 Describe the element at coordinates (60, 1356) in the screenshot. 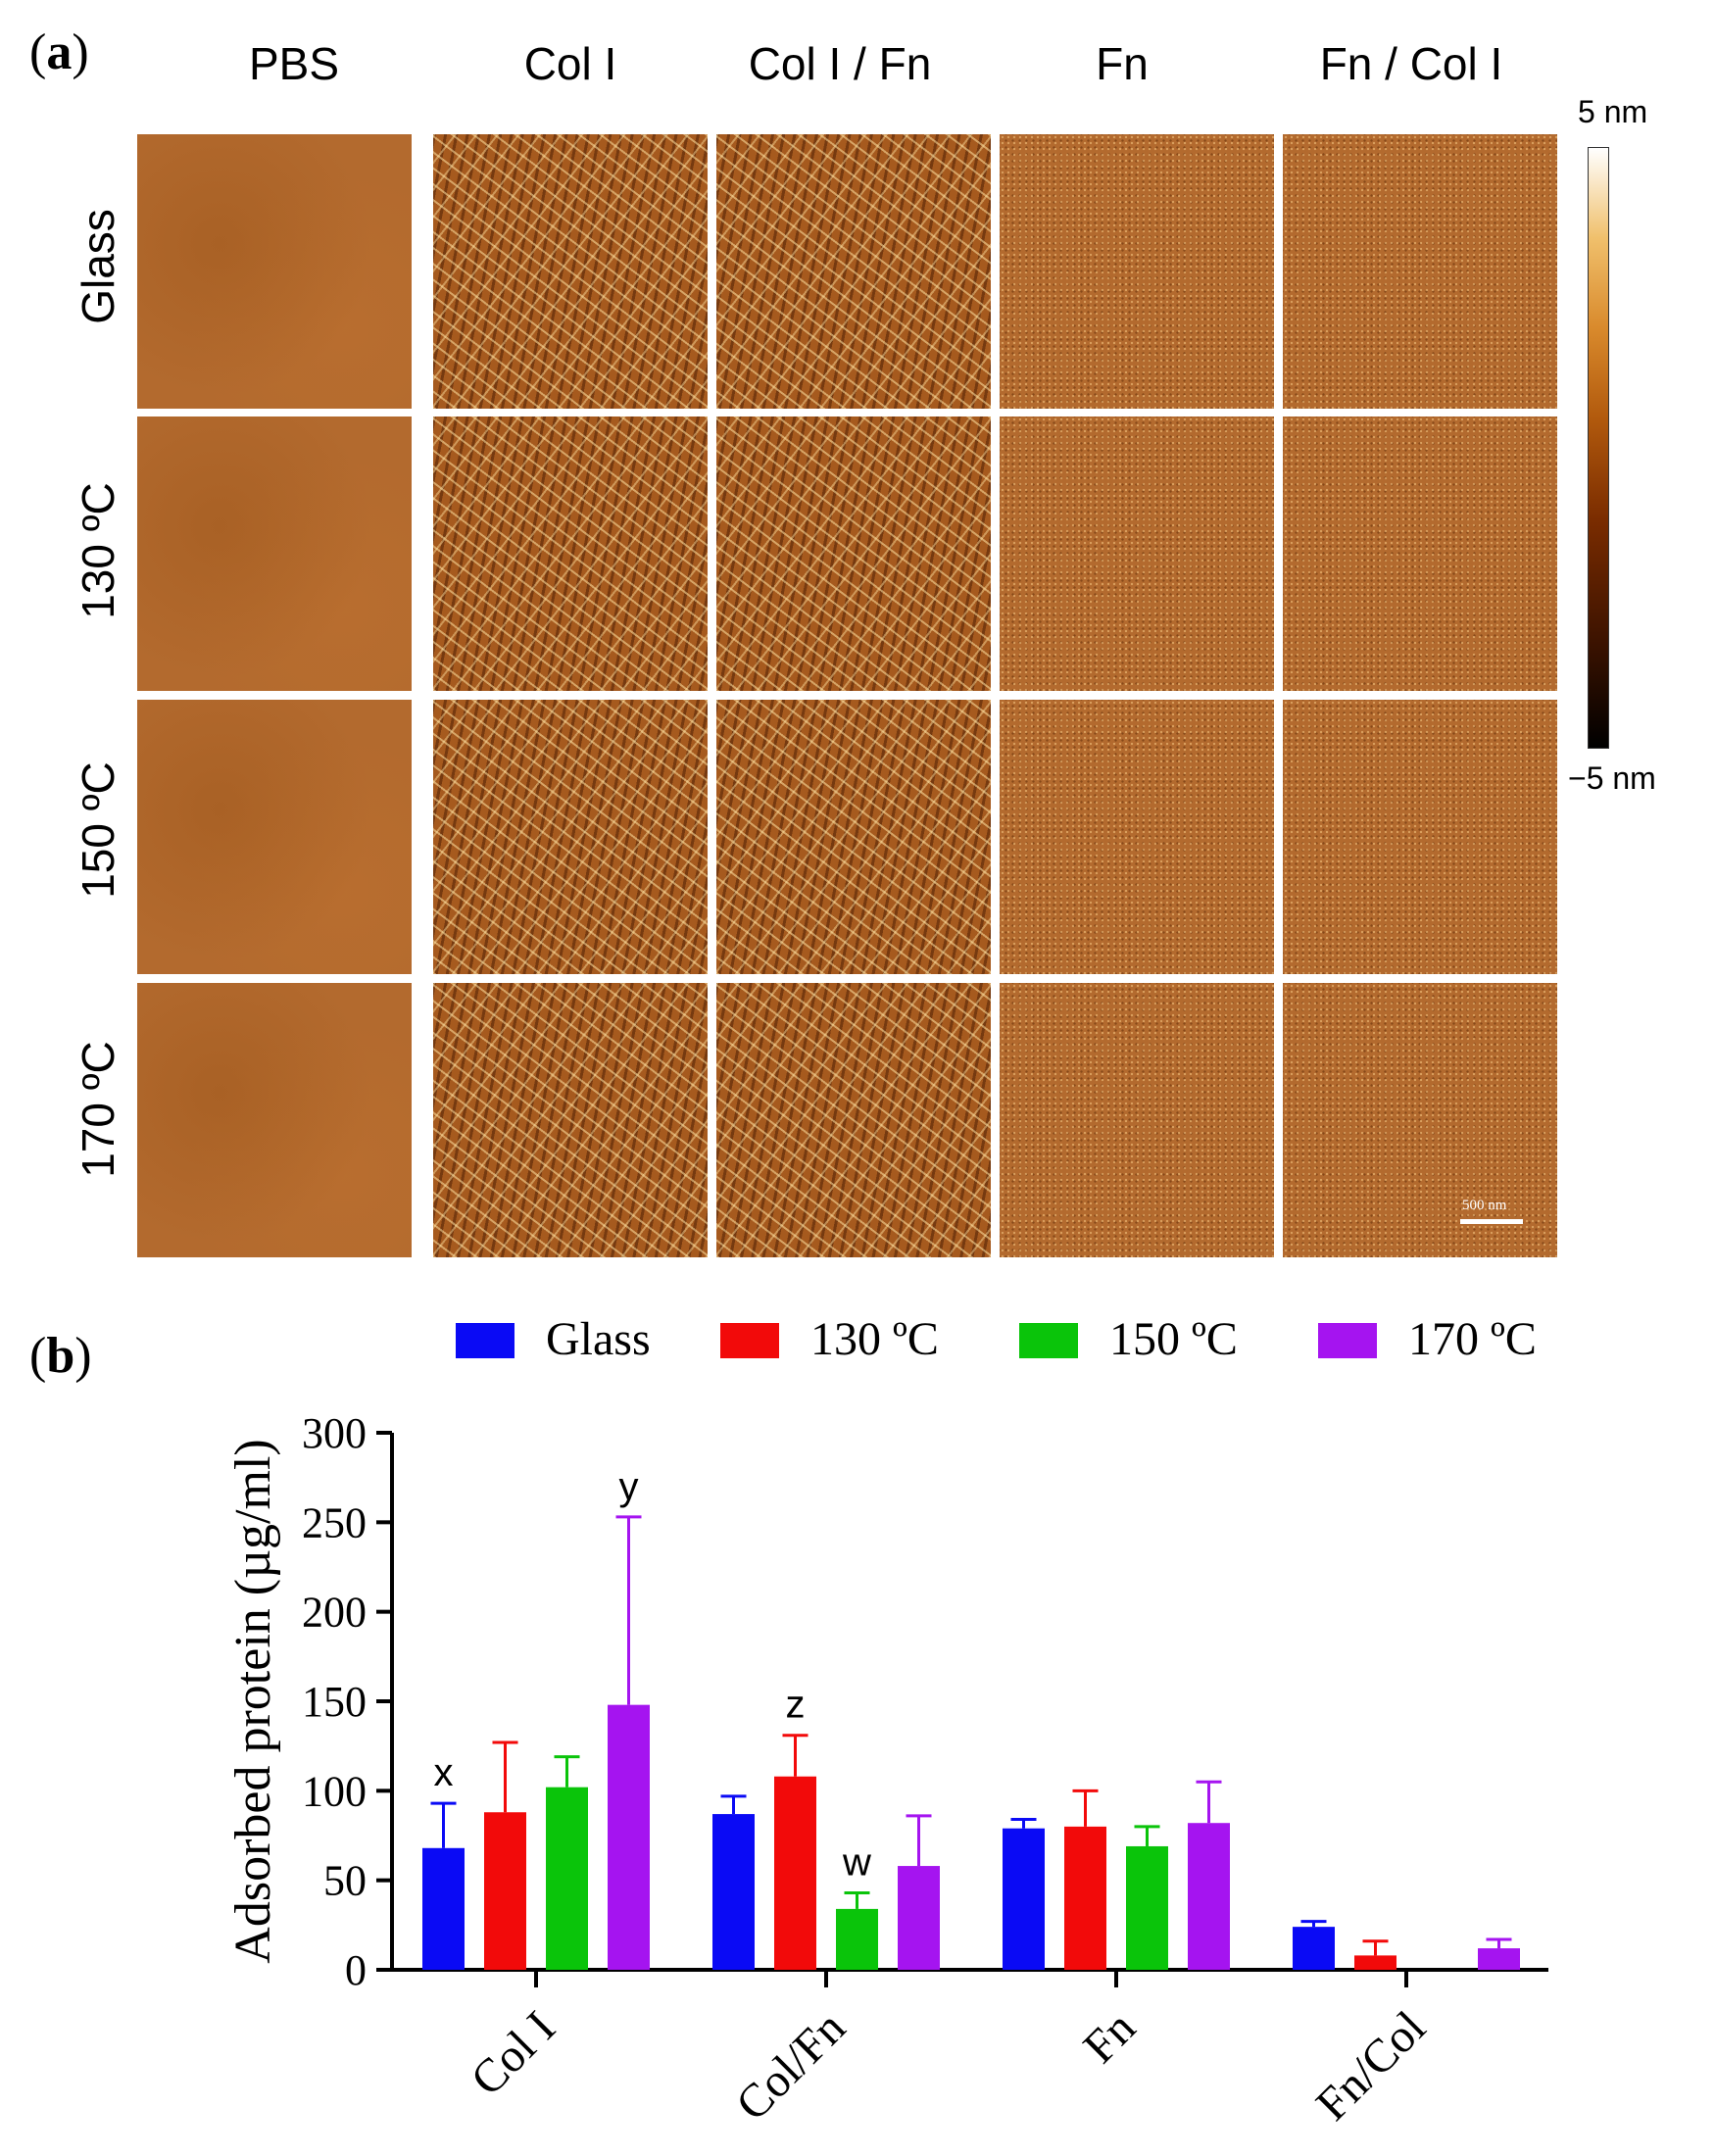

I see `panel-b-label: (b)` at that location.